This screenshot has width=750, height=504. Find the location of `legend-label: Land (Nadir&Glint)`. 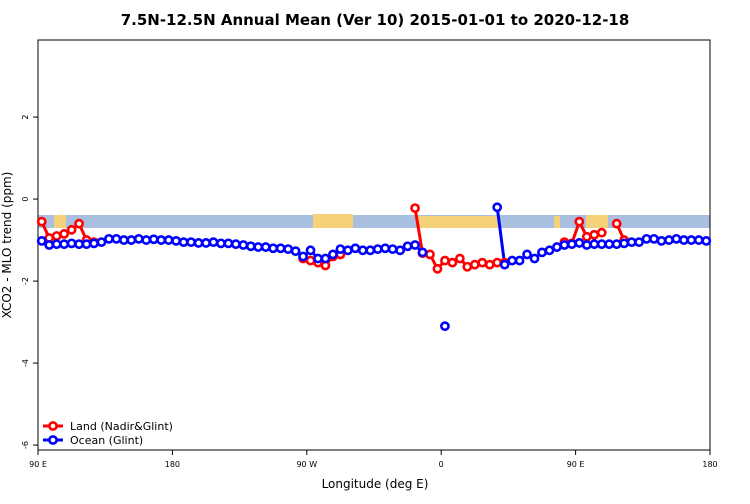

legend-label: Land (Nadir&Glint) is located at coordinates (121, 426).